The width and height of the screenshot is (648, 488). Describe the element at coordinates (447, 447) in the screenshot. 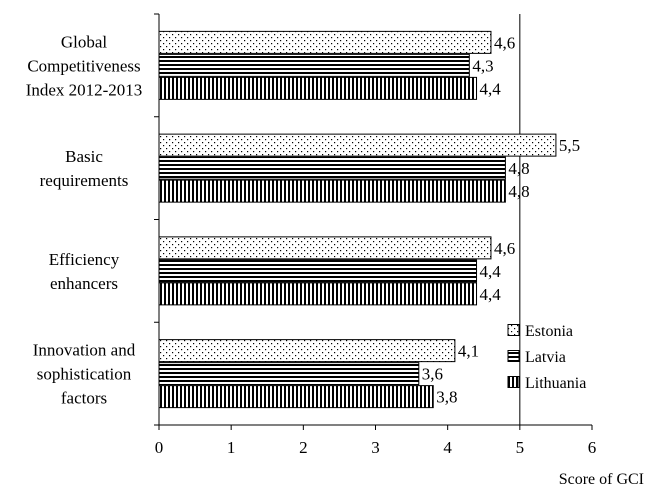

I see `x-tick-label: 4` at that location.